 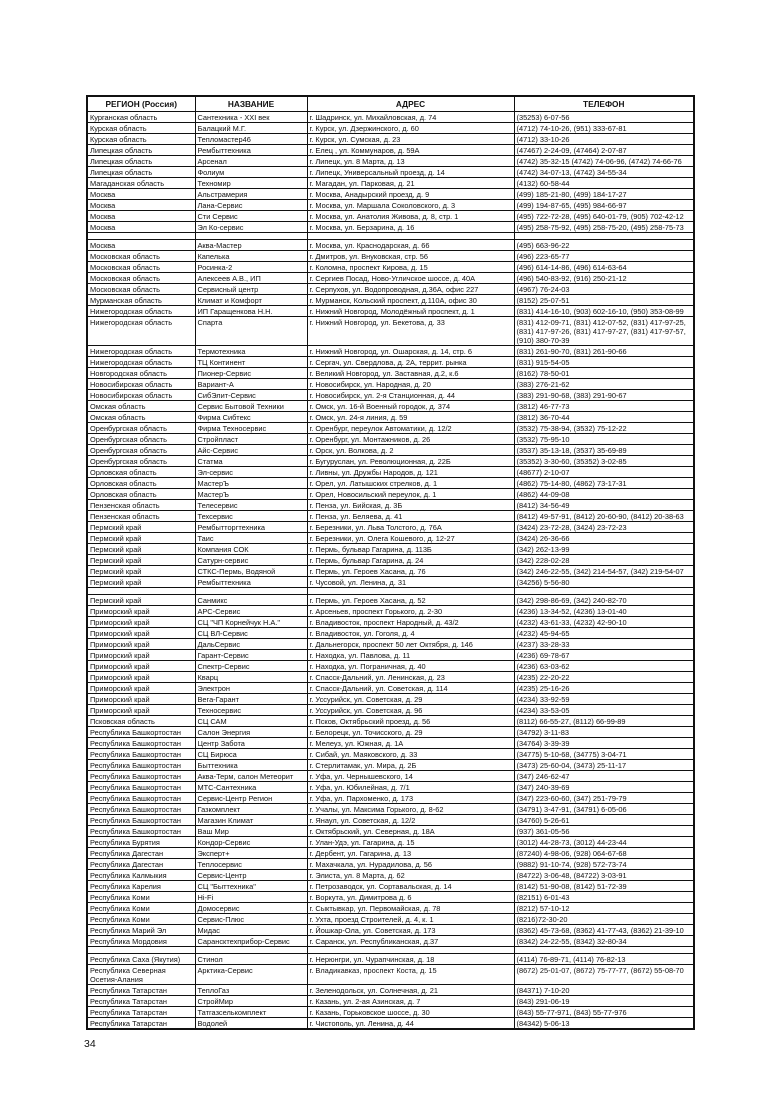 What do you see at coordinates (543, 644) in the screenshot?
I see `phone-number: (4237) 33-28-33` at bounding box center [543, 644].